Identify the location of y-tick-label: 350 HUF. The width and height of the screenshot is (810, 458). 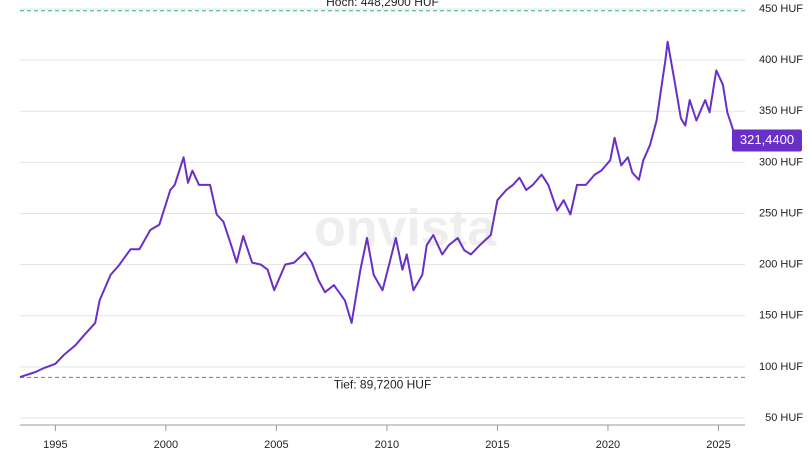
(781, 111).